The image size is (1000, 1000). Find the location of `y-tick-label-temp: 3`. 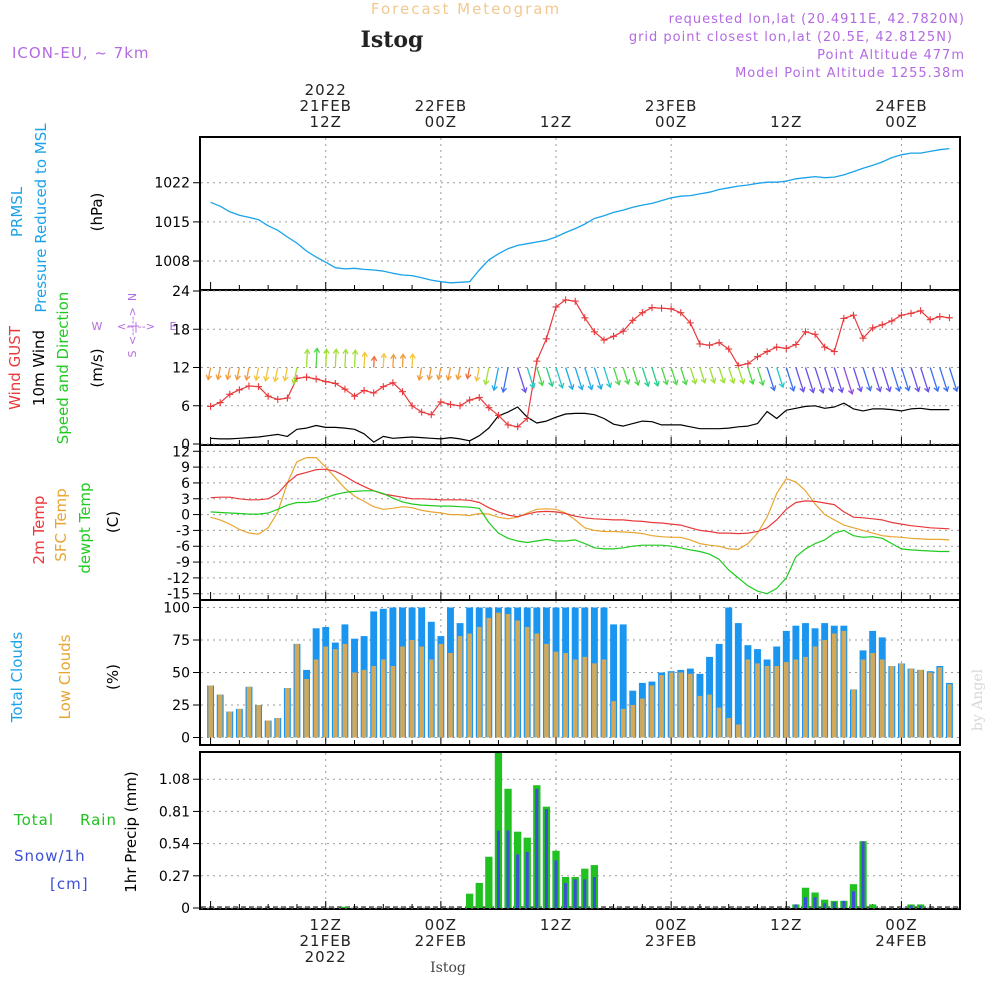

y-tick-label-temp: 3 is located at coordinates (185, 500).